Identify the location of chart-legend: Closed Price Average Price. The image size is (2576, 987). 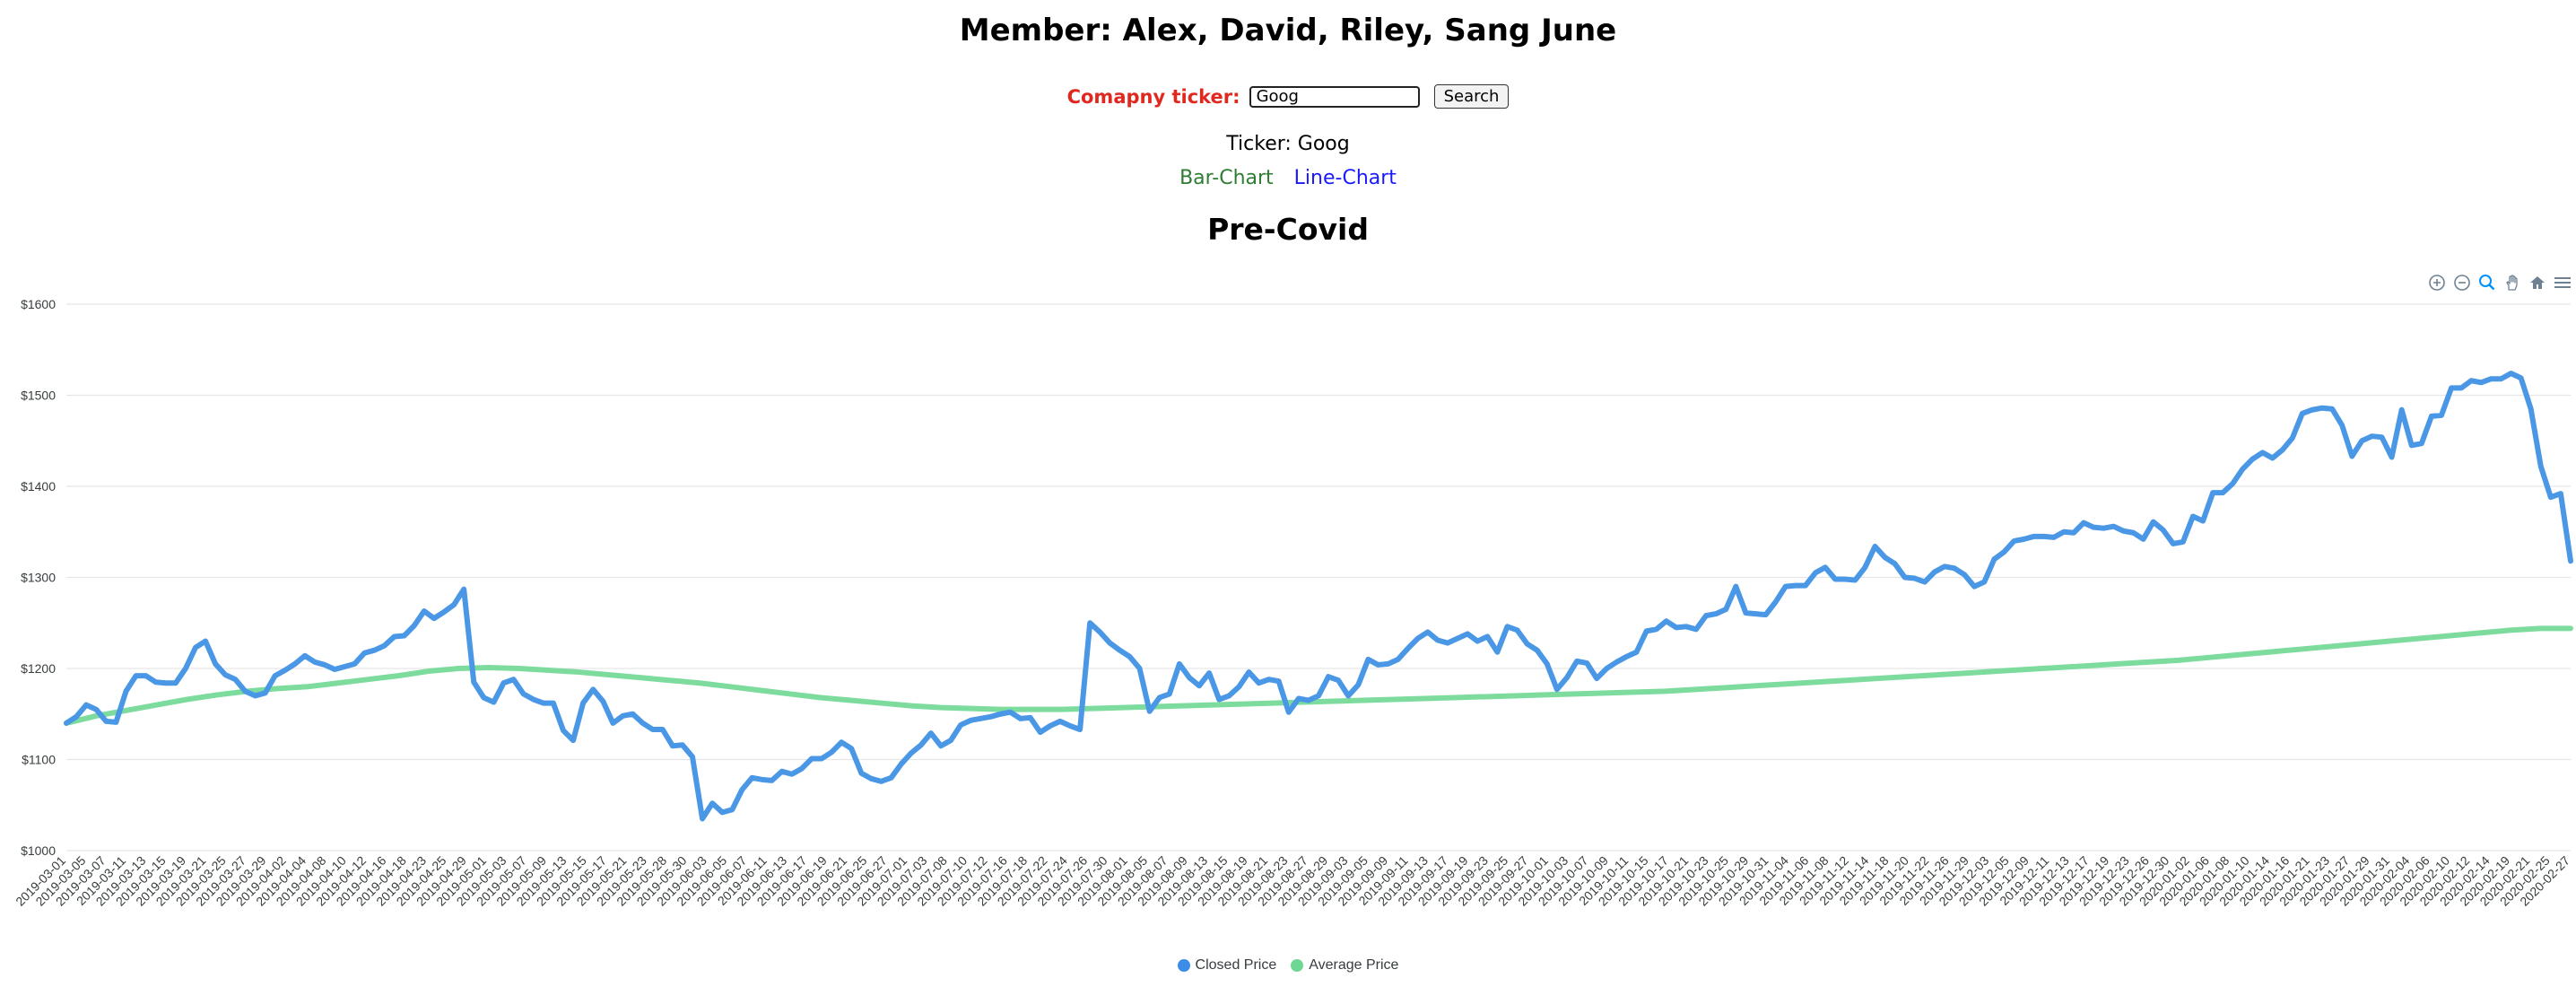
(1288, 965).